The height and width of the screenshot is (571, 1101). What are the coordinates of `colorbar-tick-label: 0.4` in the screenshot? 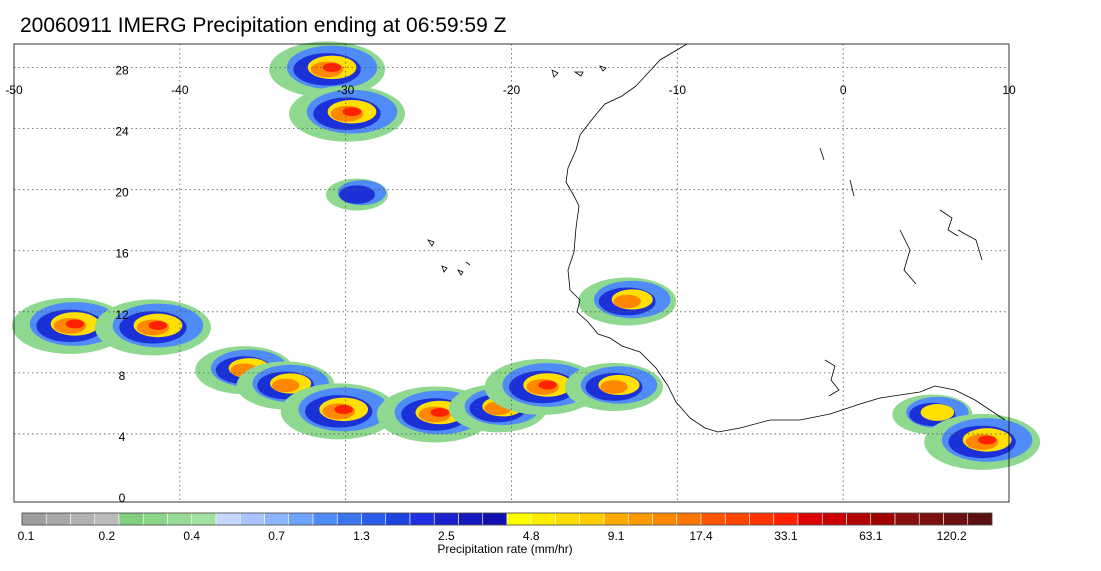 It's located at (191, 536).